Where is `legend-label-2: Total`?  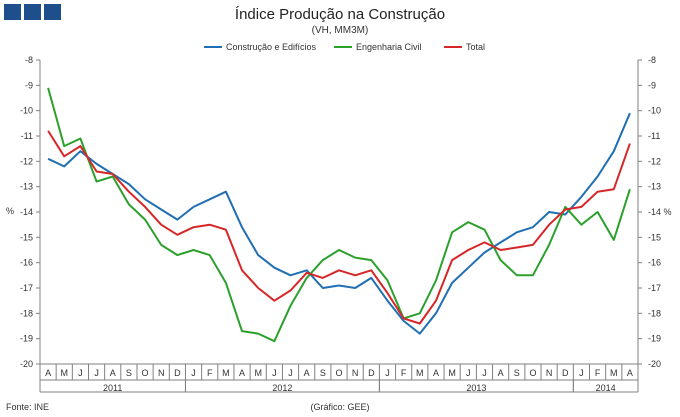
legend-label-2: Total is located at coordinates (475, 47).